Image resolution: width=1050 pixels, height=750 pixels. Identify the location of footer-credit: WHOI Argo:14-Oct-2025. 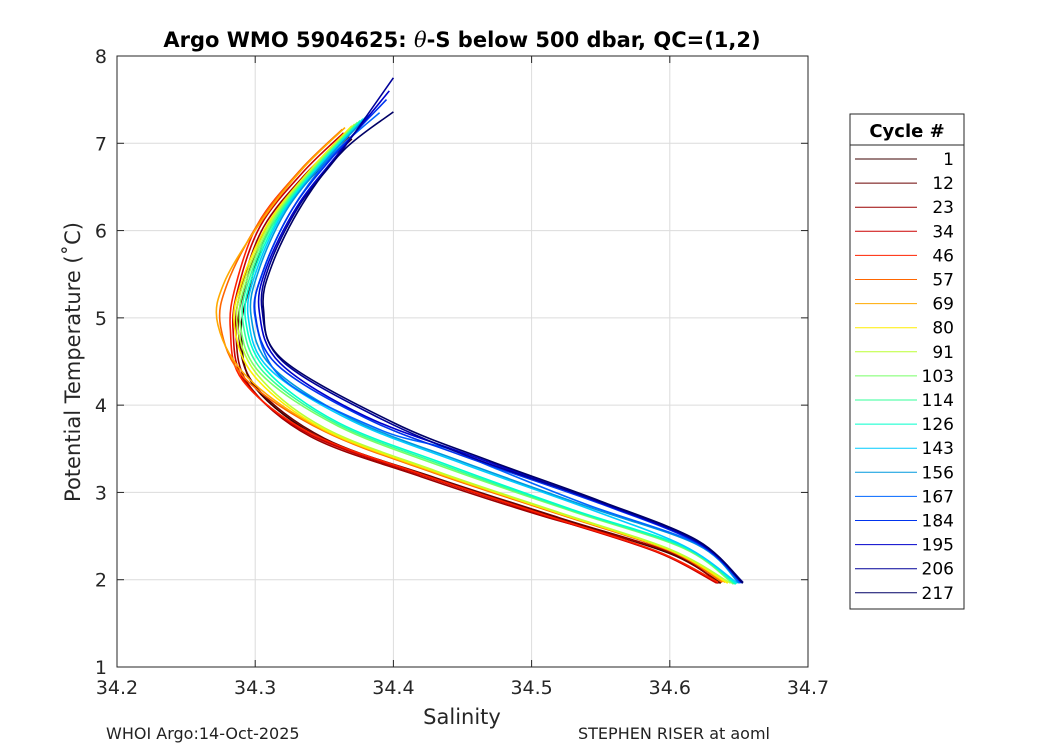
(203, 733).